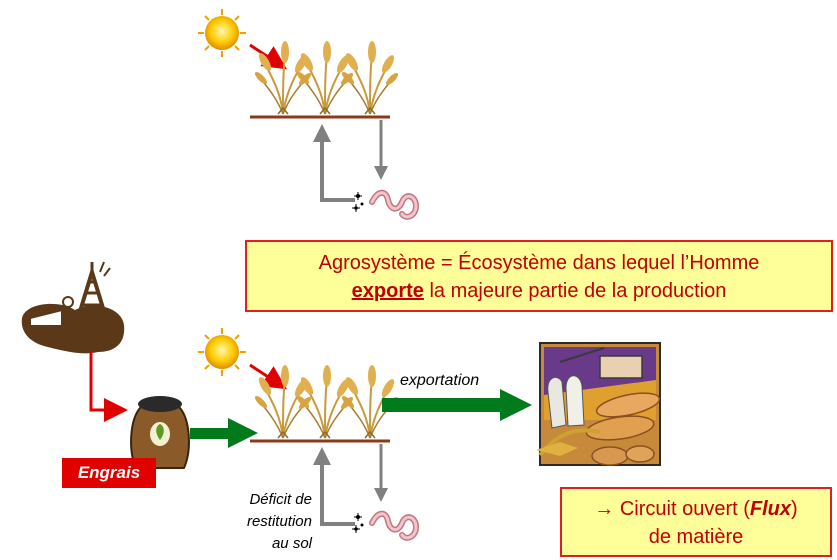  Describe the element at coordinates (279, 521) in the screenshot. I see `deficit-line2: restitution` at that location.